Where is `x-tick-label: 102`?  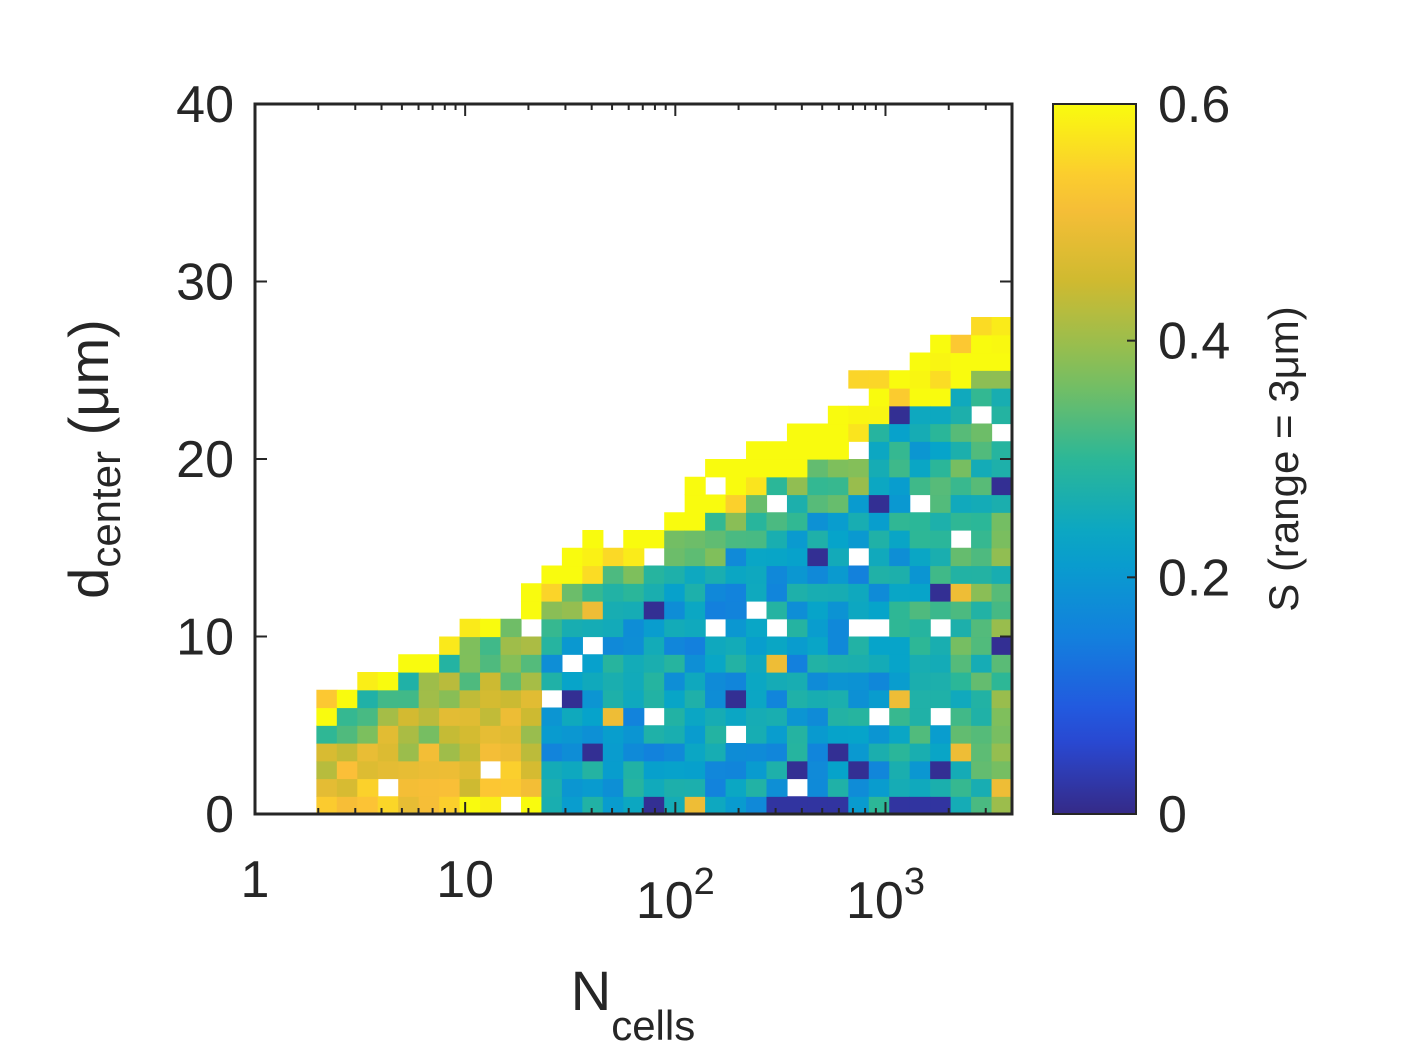
x-tick-label: 102 is located at coordinates (675, 895).